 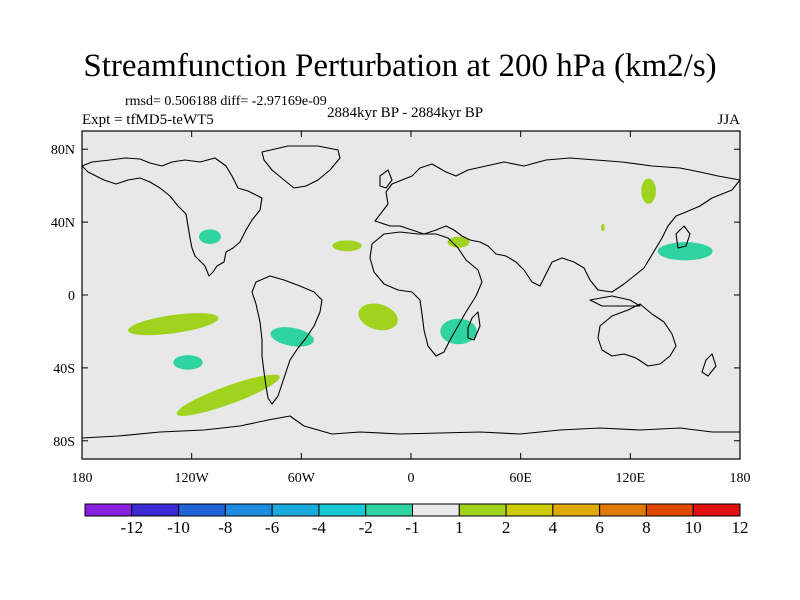 What do you see at coordinates (685, 251) in the screenshot?
I see `north-pacific-negative` at bounding box center [685, 251].